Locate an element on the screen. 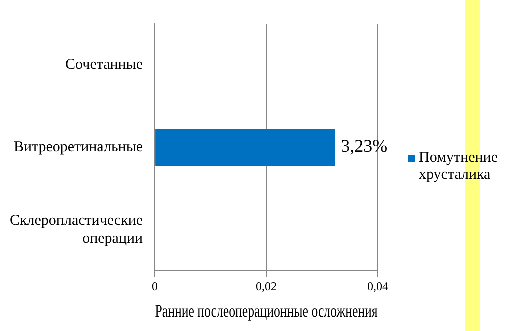 The width and height of the screenshot is (528, 331). data-label: 3,23% is located at coordinates (364, 146).